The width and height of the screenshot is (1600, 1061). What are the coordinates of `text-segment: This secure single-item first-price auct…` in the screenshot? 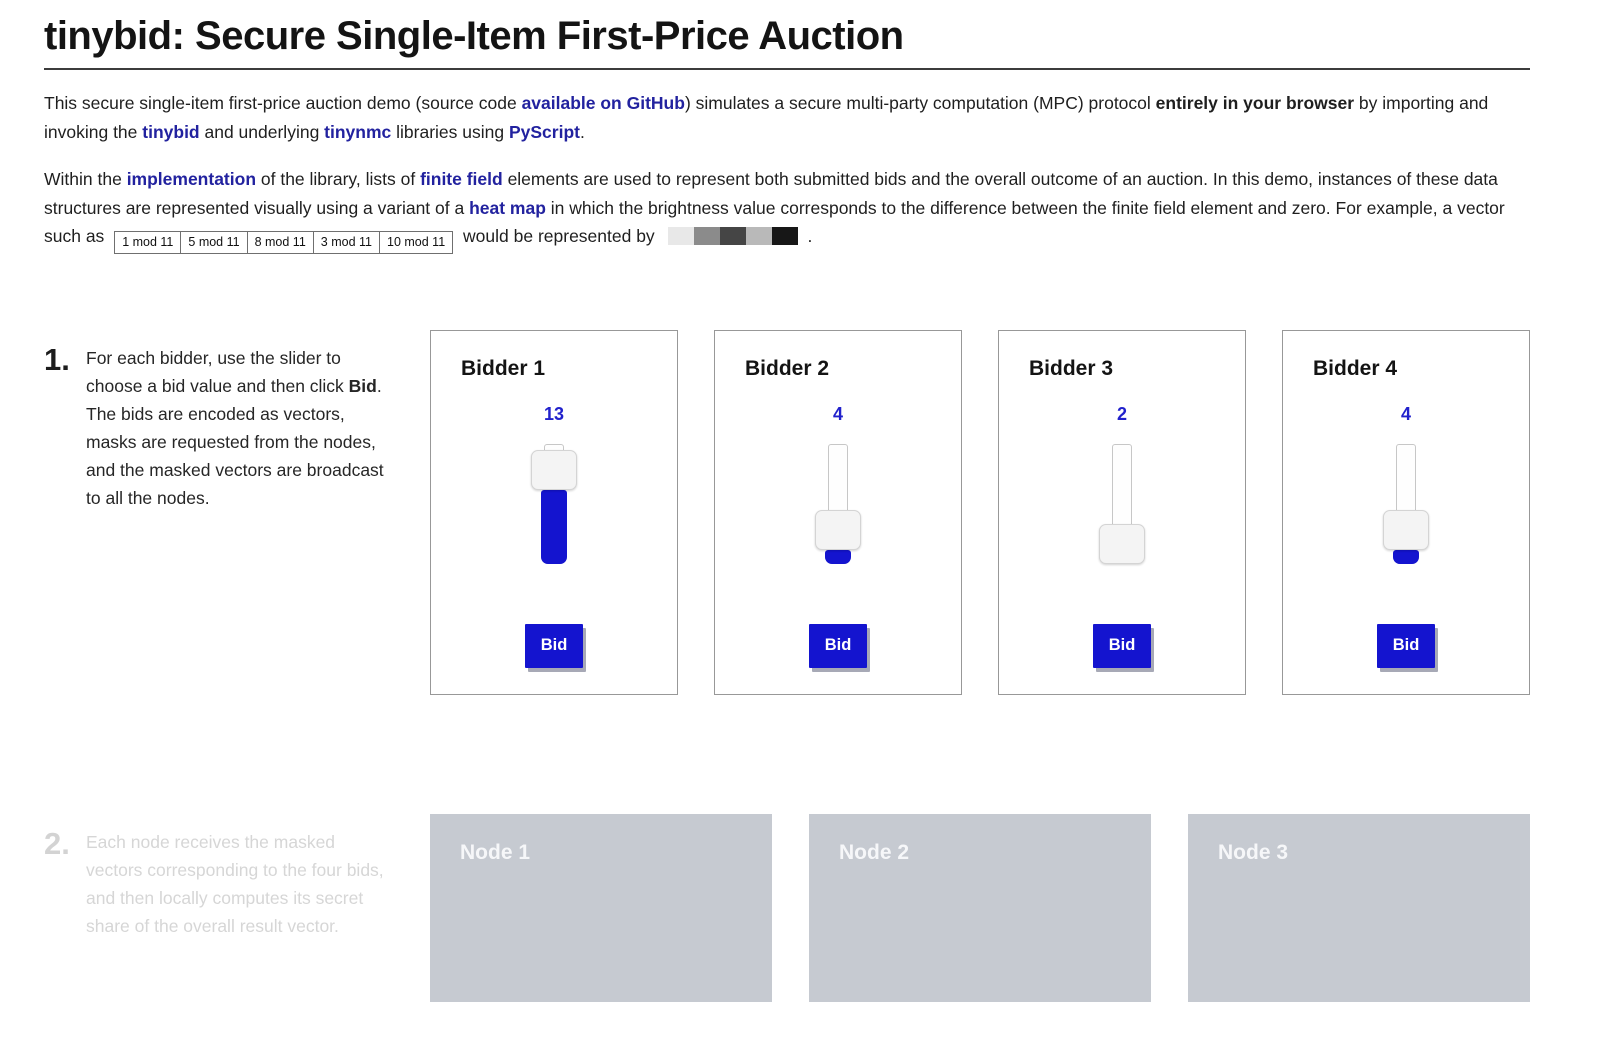 It's located at (283, 103).